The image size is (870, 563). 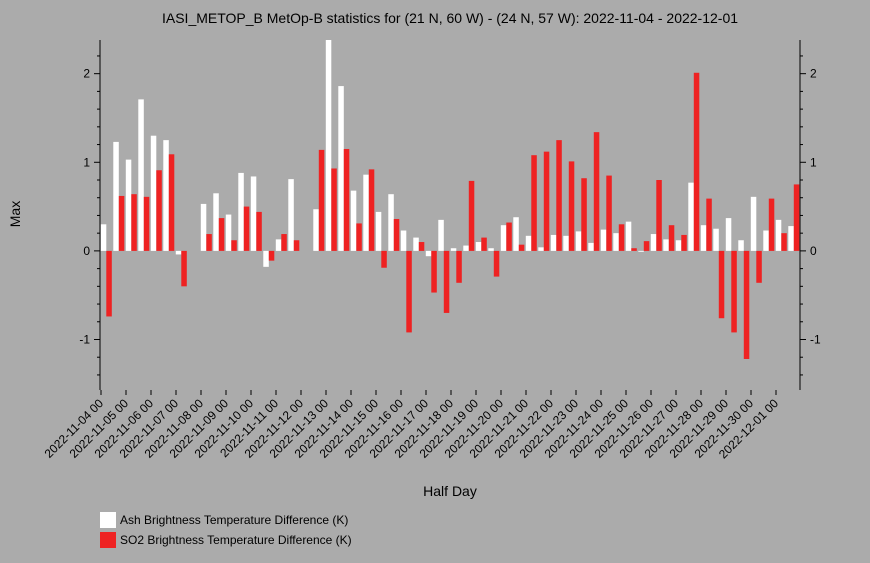 I want to click on y-tick-label-left: 0, so click(x=86, y=251).